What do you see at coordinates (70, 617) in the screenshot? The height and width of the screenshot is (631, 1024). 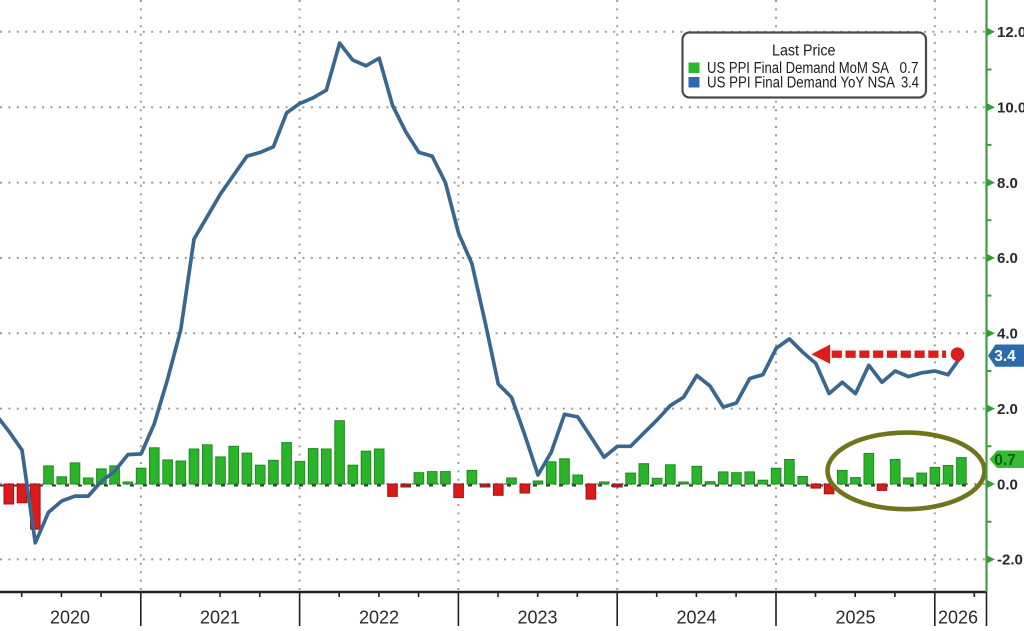 I see `svg-text: 2020` at bounding box center [70, 617].